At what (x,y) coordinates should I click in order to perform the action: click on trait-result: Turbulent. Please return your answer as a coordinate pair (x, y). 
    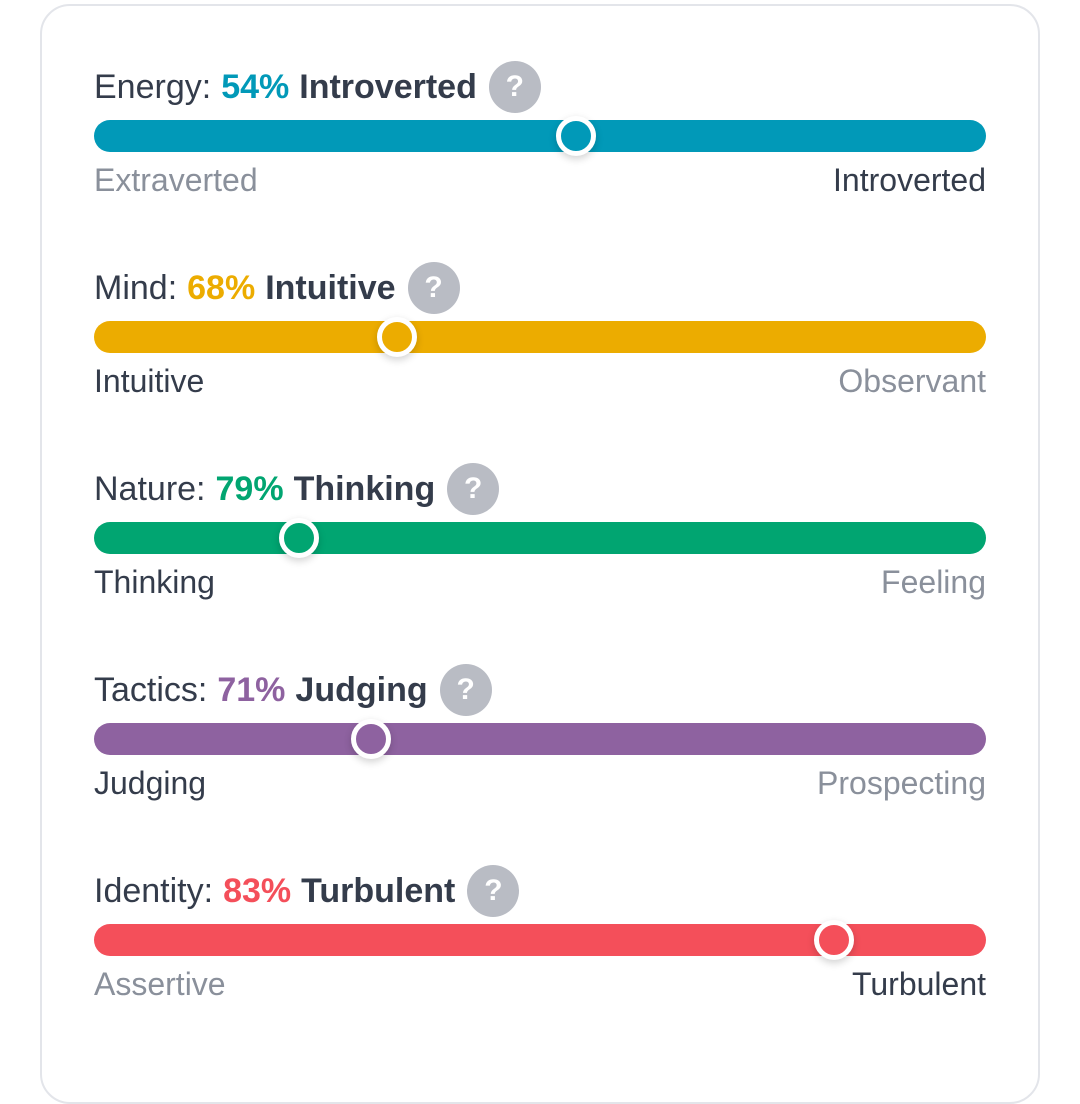
    Looking at the image, I should click on (378, 890).